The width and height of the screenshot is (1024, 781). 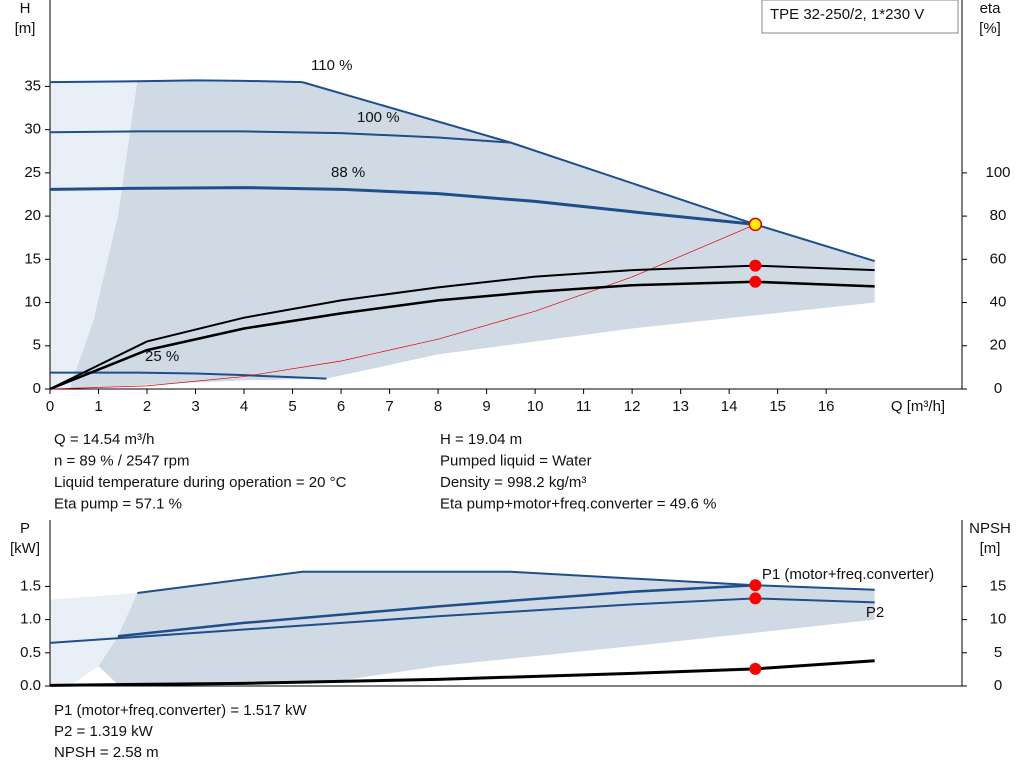 I want to click on y2-tick-label: 20, so click(x=998, y=345).